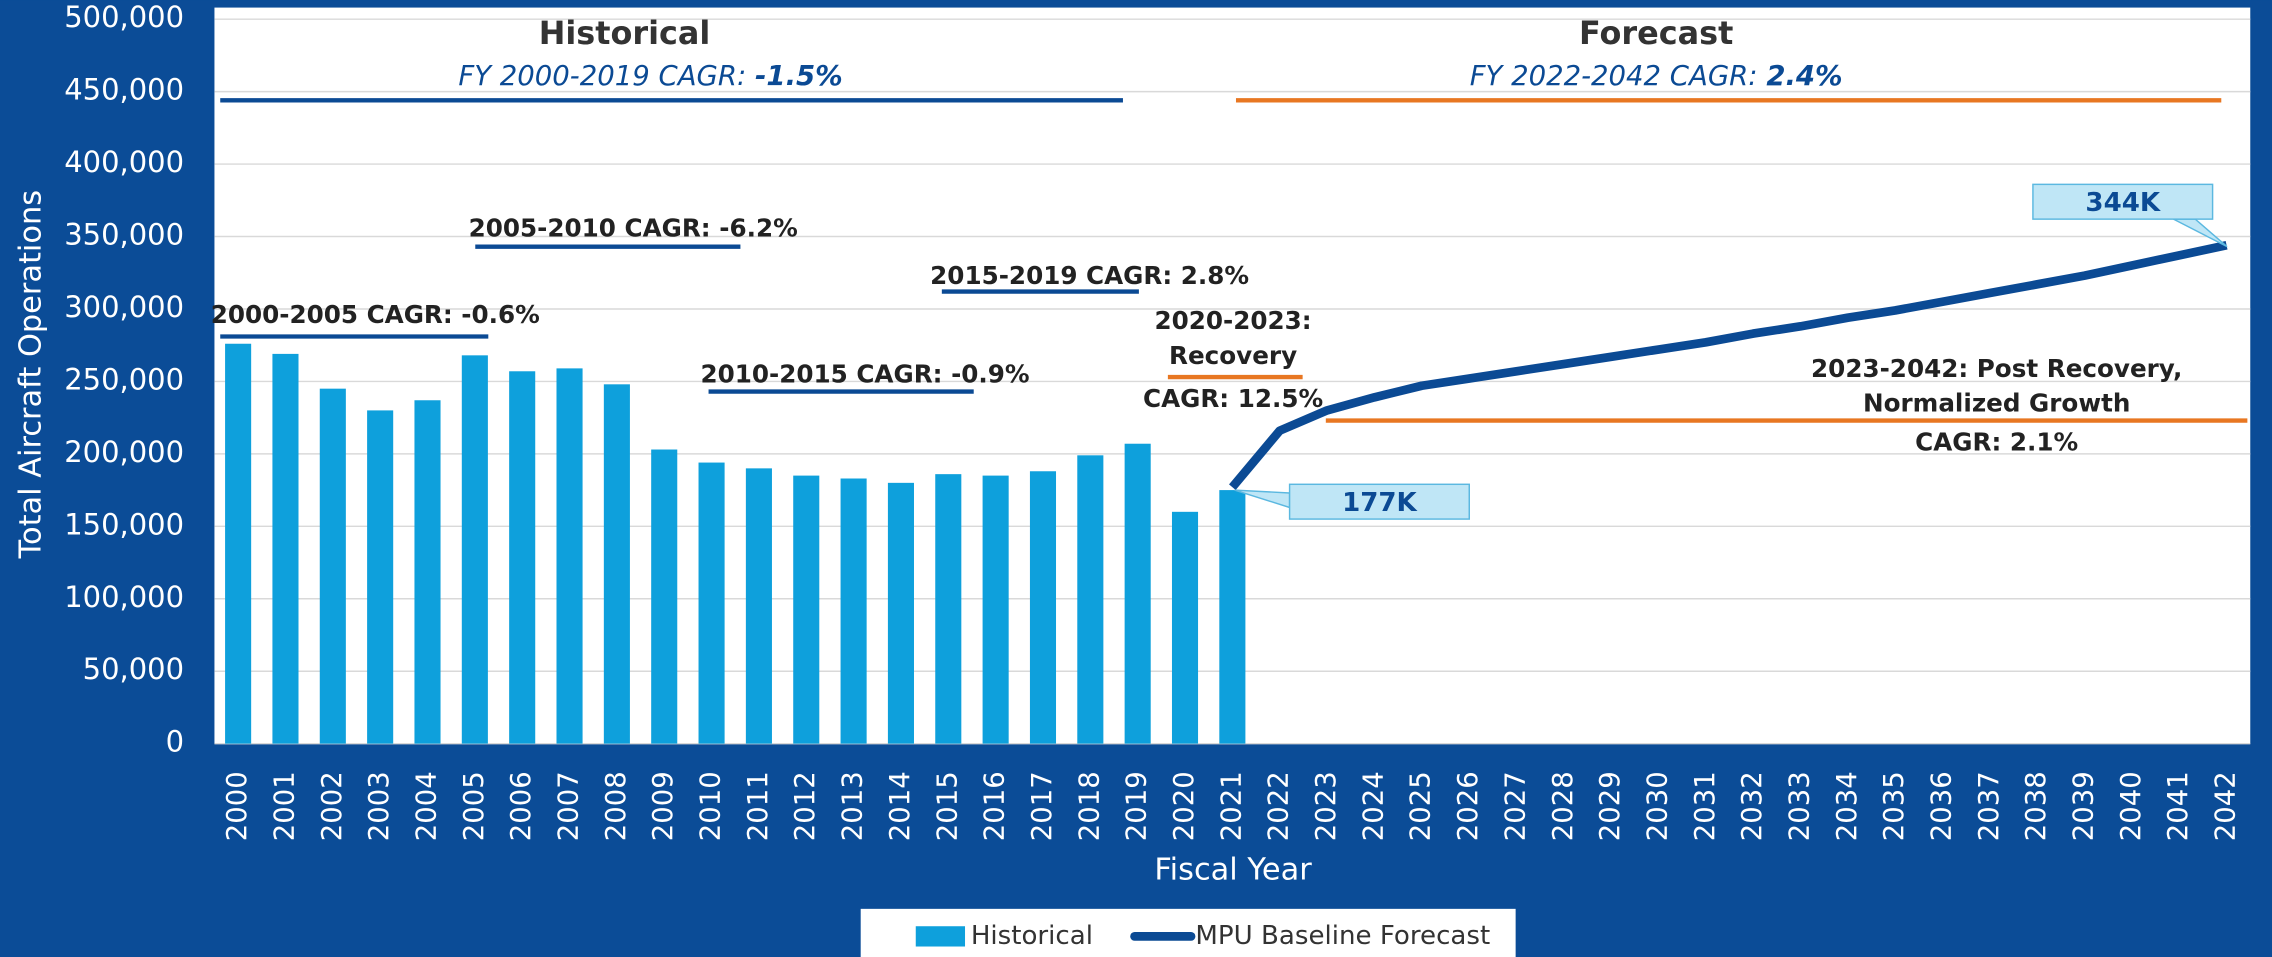 The width and height of the screenshot is (2272, 957). What do you see at coordinates (124, 235) in the screenshot?
I see `y-tick-label: 350,000` at bounding box center [124, 235].